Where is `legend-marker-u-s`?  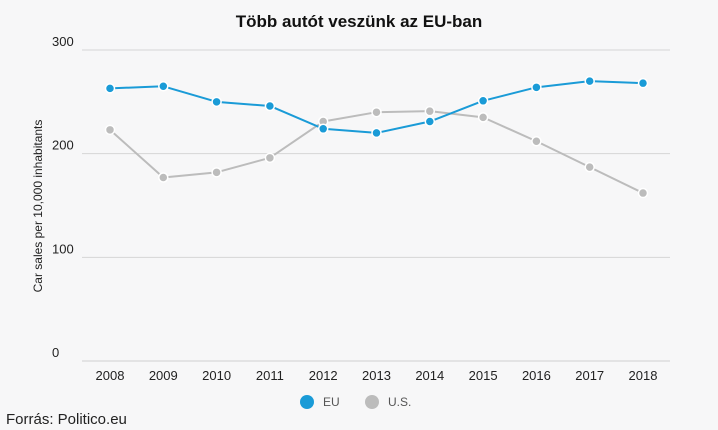 legend-marker-u-s is located at coordinates (372, 402).